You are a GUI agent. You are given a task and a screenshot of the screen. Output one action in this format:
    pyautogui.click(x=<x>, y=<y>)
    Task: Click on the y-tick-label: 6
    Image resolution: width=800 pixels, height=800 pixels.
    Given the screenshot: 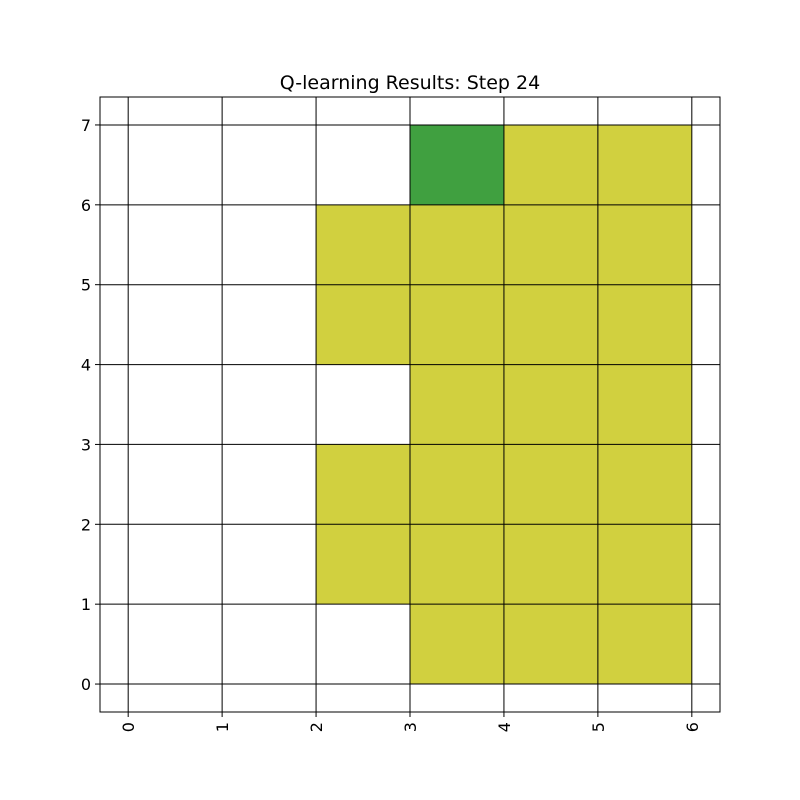 What is the action you would take?
    pyautogui.click(x=86, y=205)
    